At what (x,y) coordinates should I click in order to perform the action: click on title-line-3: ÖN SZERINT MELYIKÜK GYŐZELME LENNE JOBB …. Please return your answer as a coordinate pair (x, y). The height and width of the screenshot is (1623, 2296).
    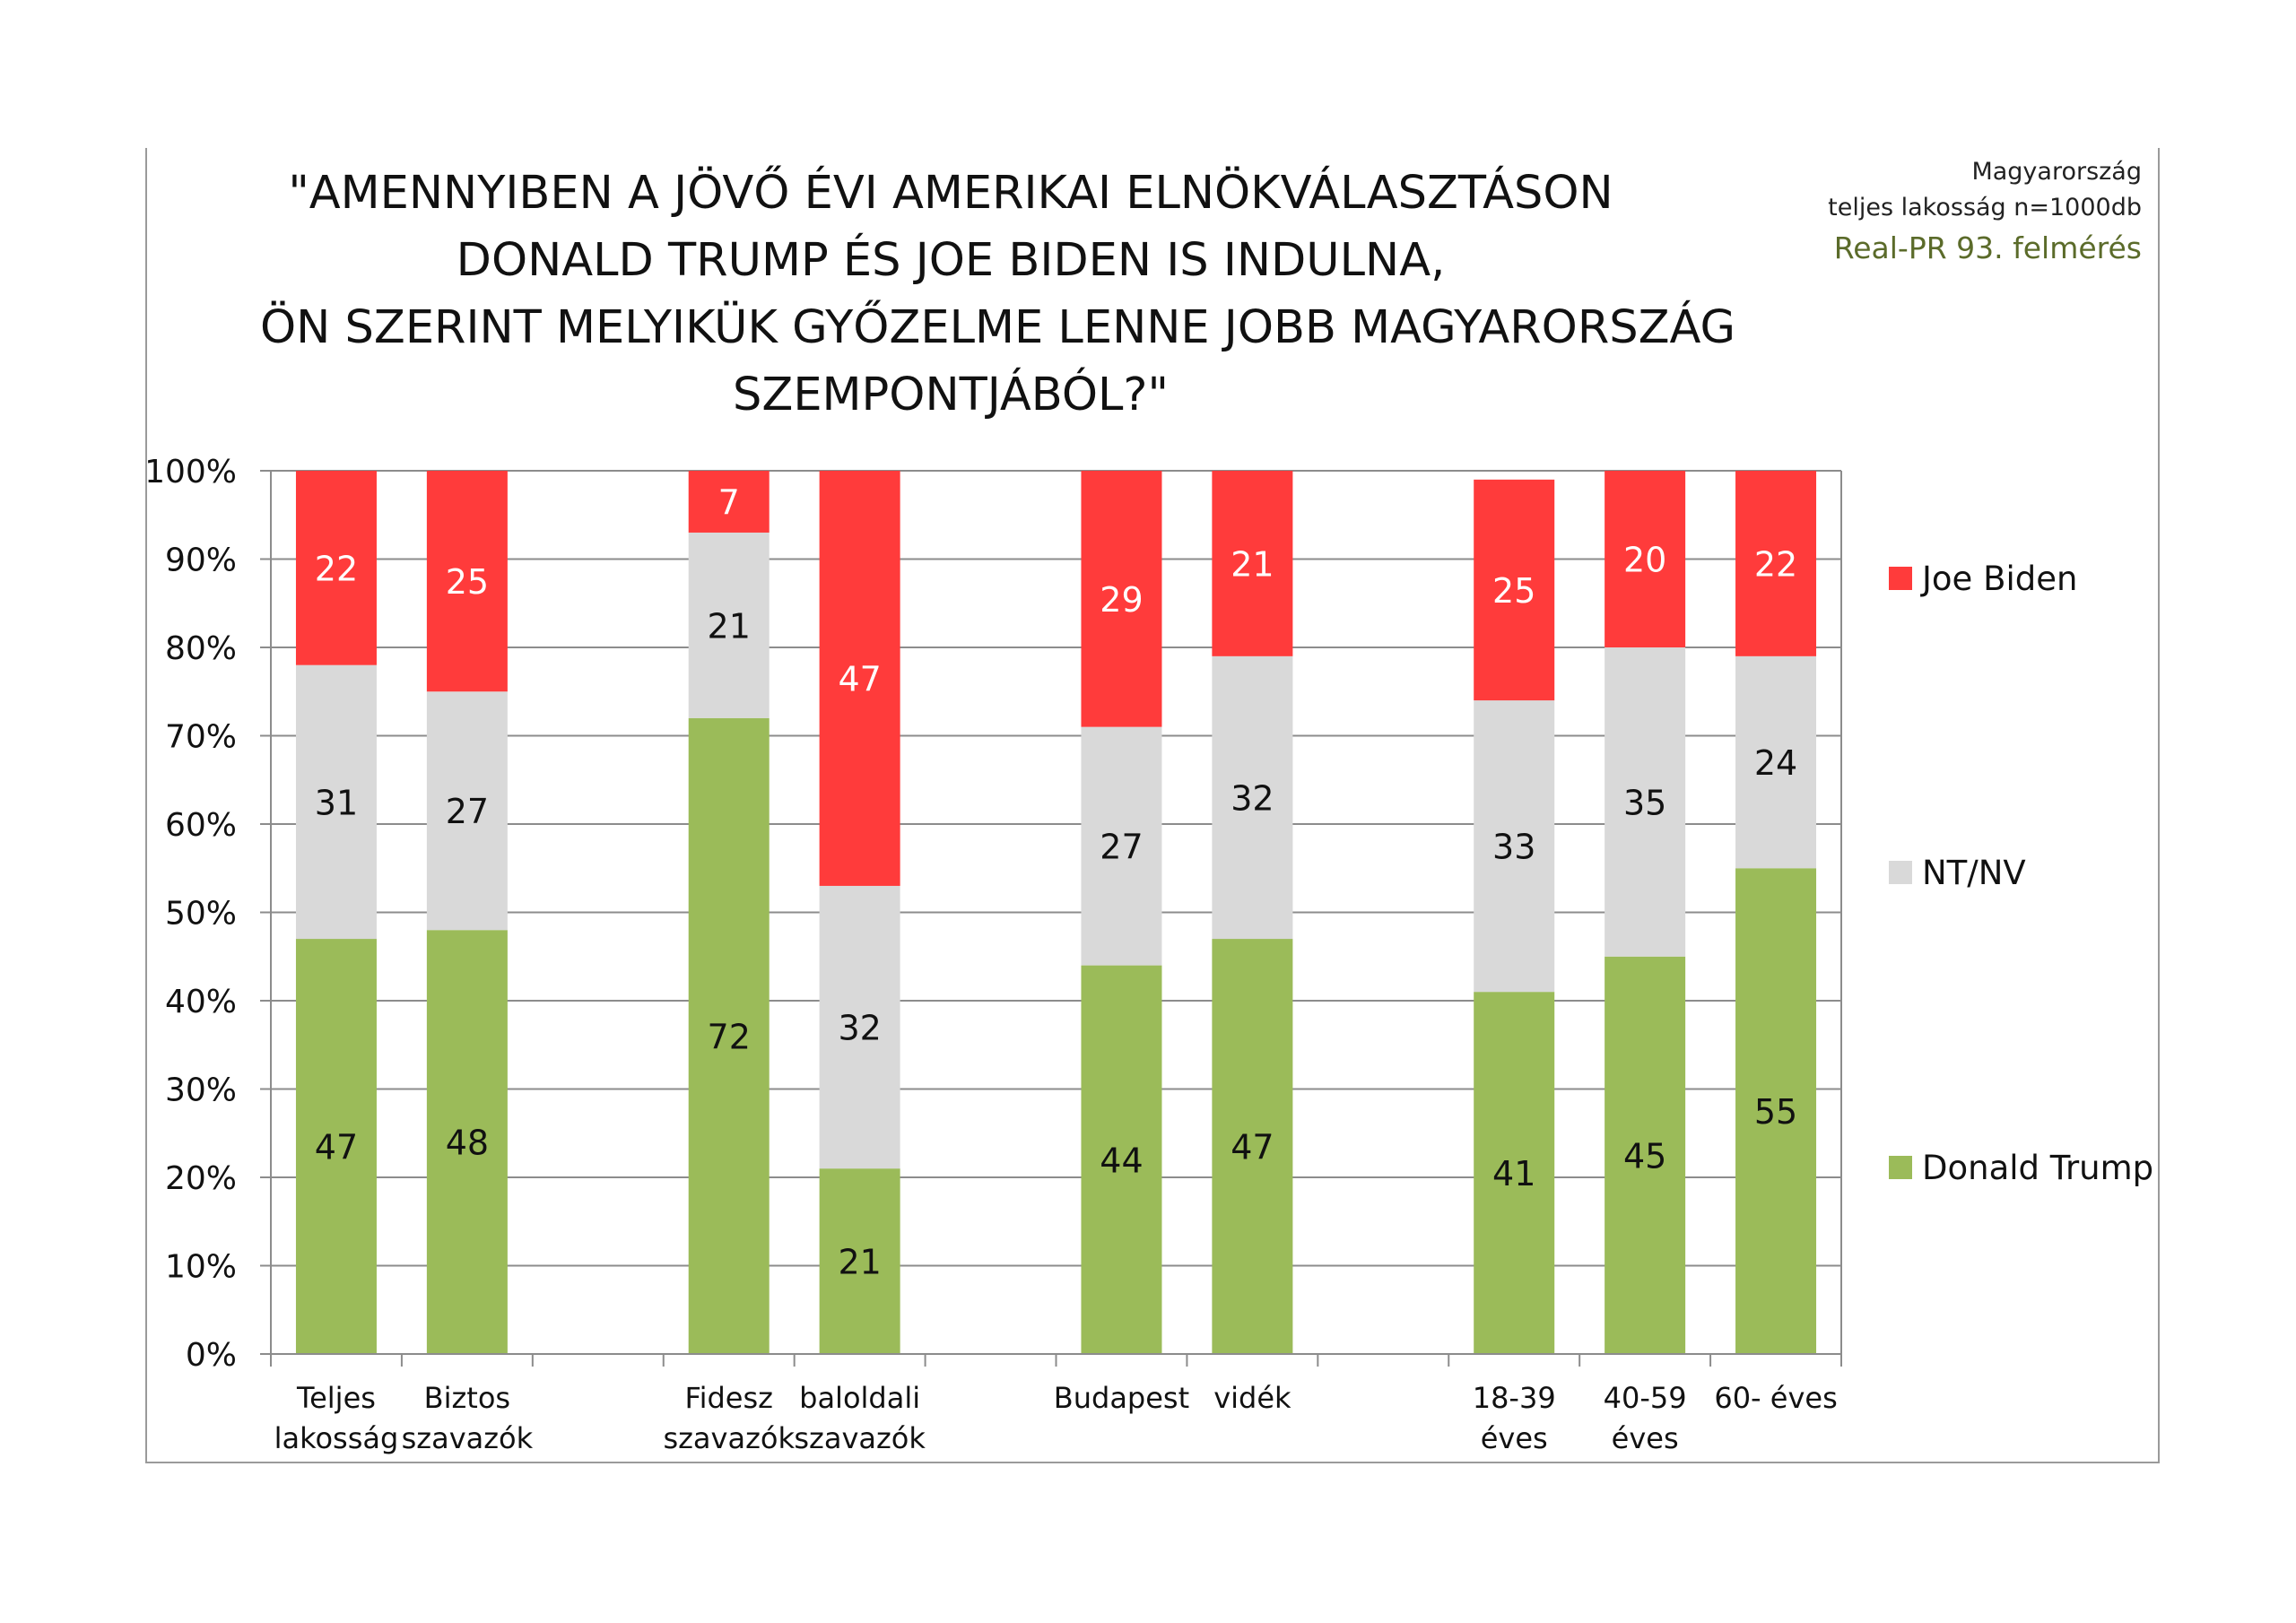
    Looking at the image, I should click on (998, 327).